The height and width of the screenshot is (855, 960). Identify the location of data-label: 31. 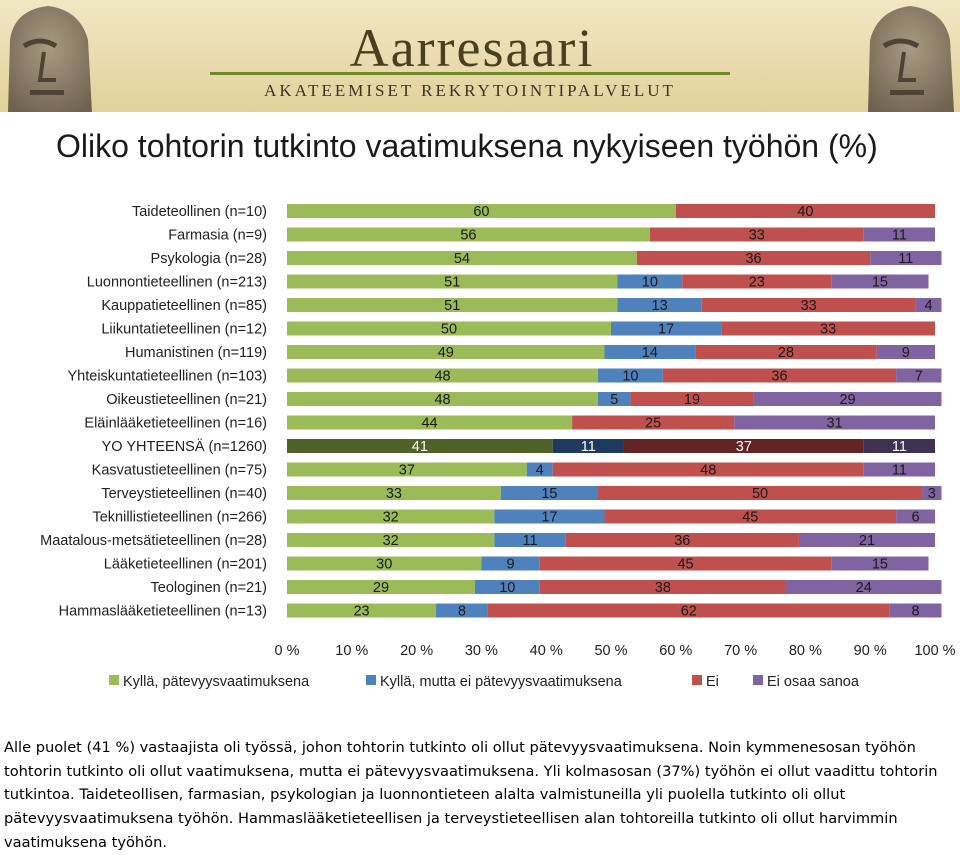
(834, 424).